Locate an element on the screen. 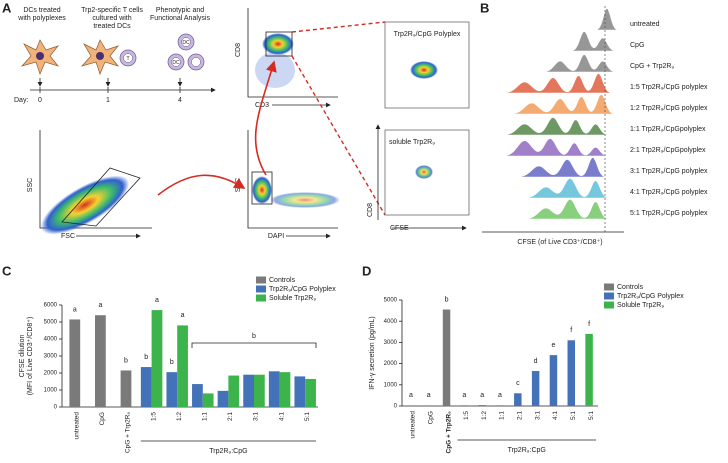 This screenshot has width=728, height=463. y-tick-label: 0 is located at coordinates (396, 407).